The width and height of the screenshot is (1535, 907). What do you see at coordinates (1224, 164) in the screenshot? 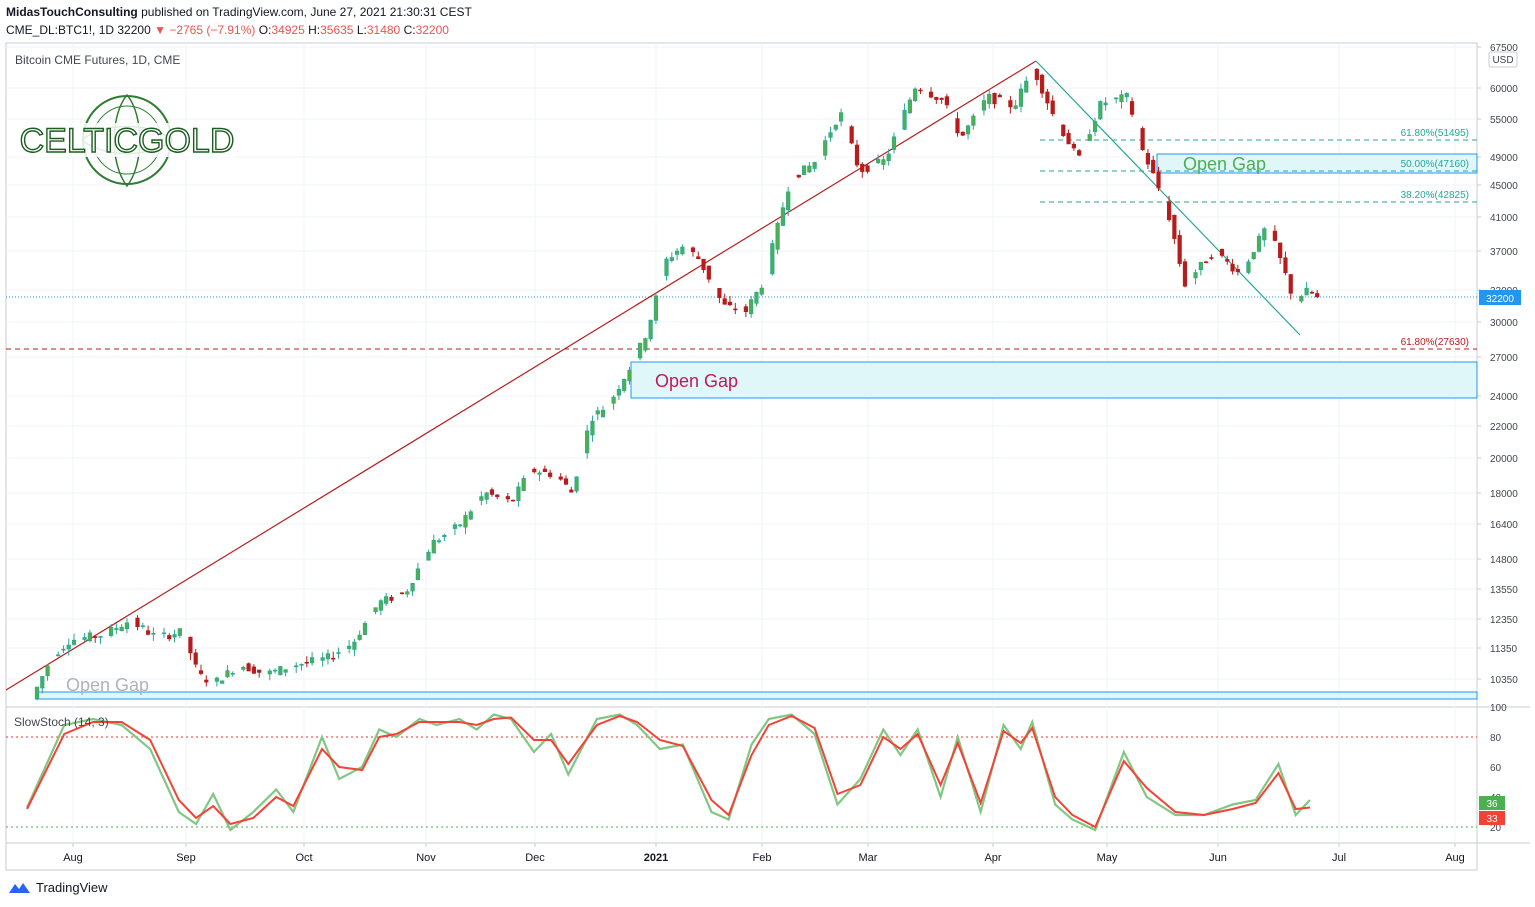
I see `open-gap-label-high: Open Gap` at bounding box center [1224, 164].